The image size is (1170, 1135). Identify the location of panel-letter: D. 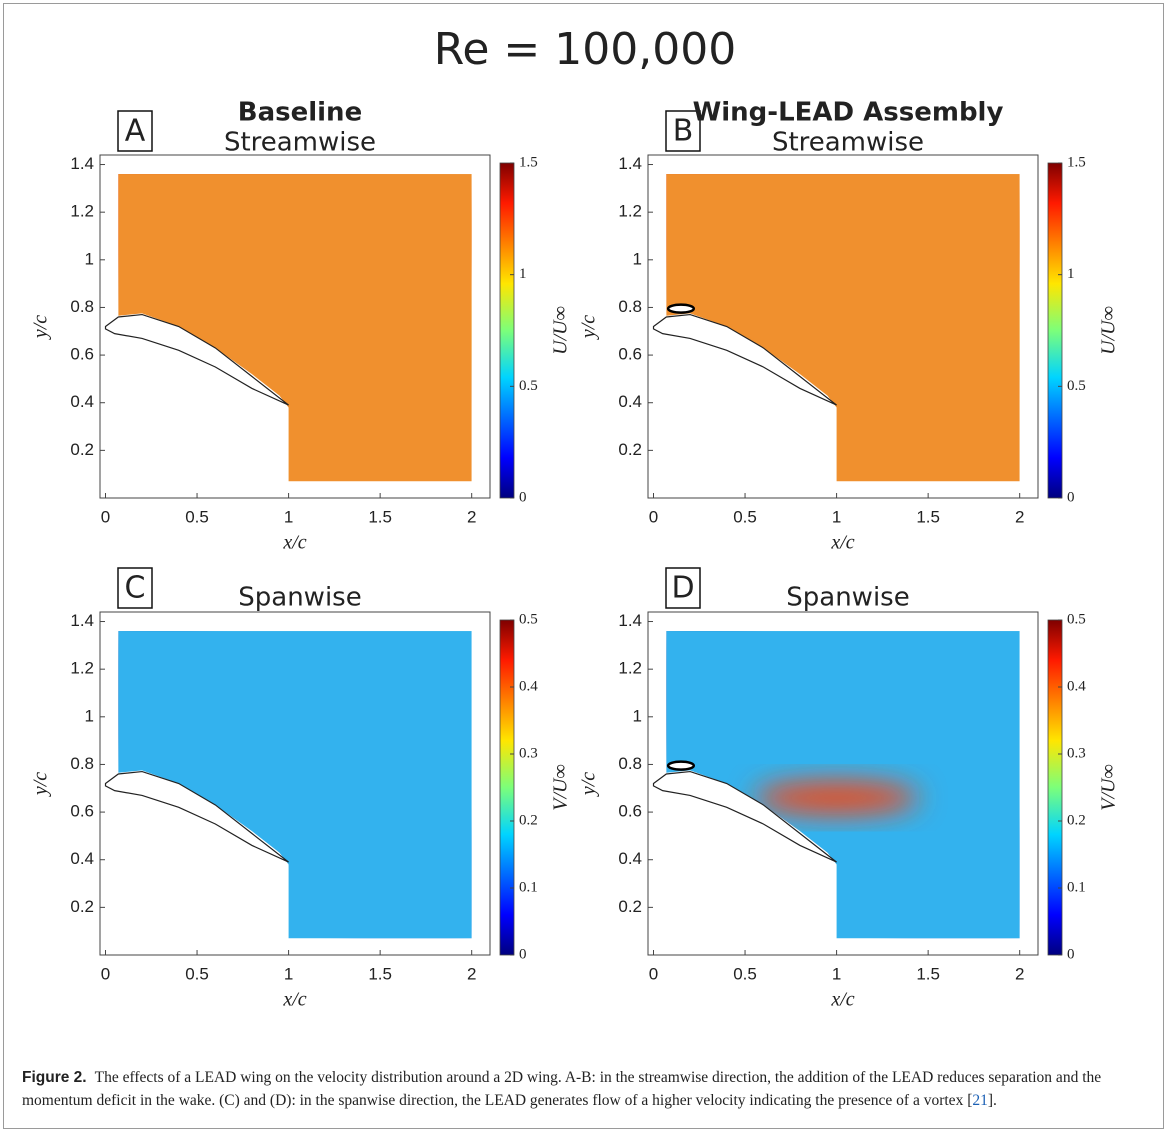
(682, 588).